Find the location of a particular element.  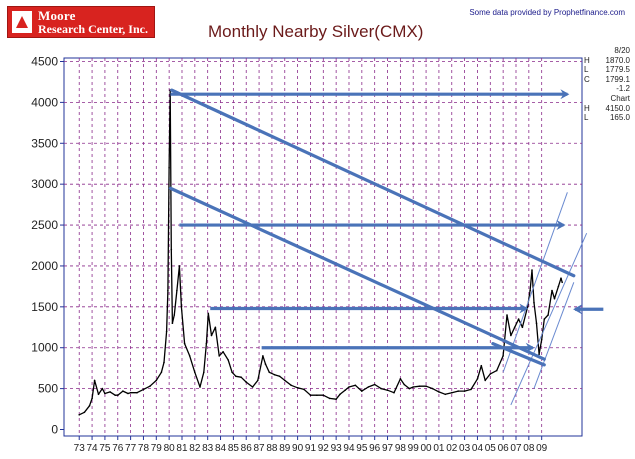

x-tick-label: 83 is located at coordinates (208, 448).